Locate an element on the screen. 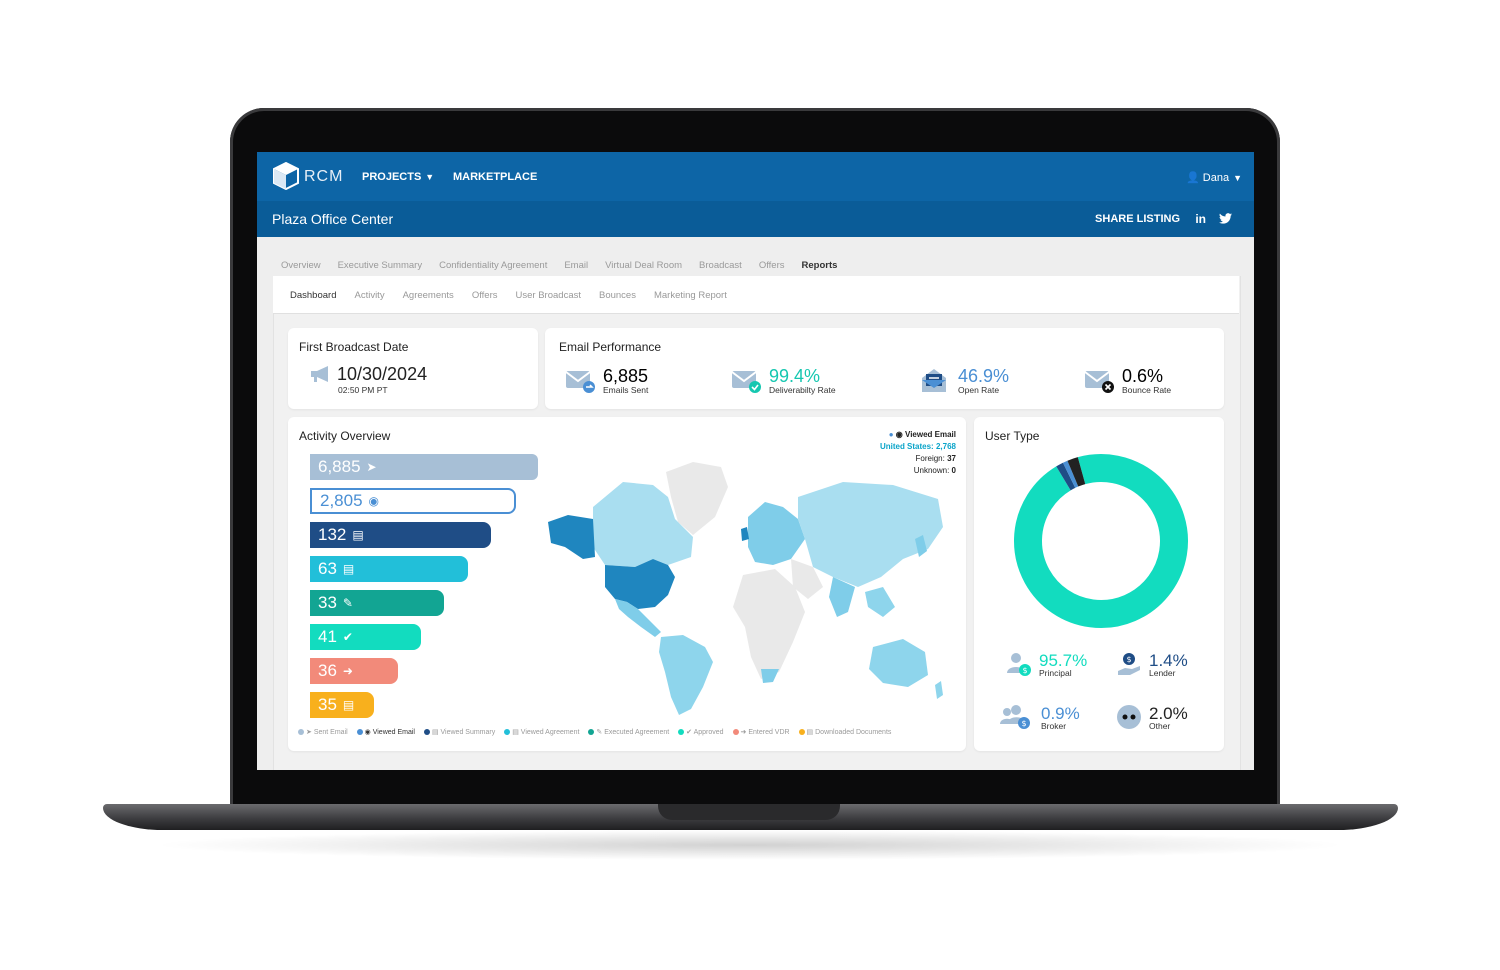  map-united-states is located at coordinates (640, 584).